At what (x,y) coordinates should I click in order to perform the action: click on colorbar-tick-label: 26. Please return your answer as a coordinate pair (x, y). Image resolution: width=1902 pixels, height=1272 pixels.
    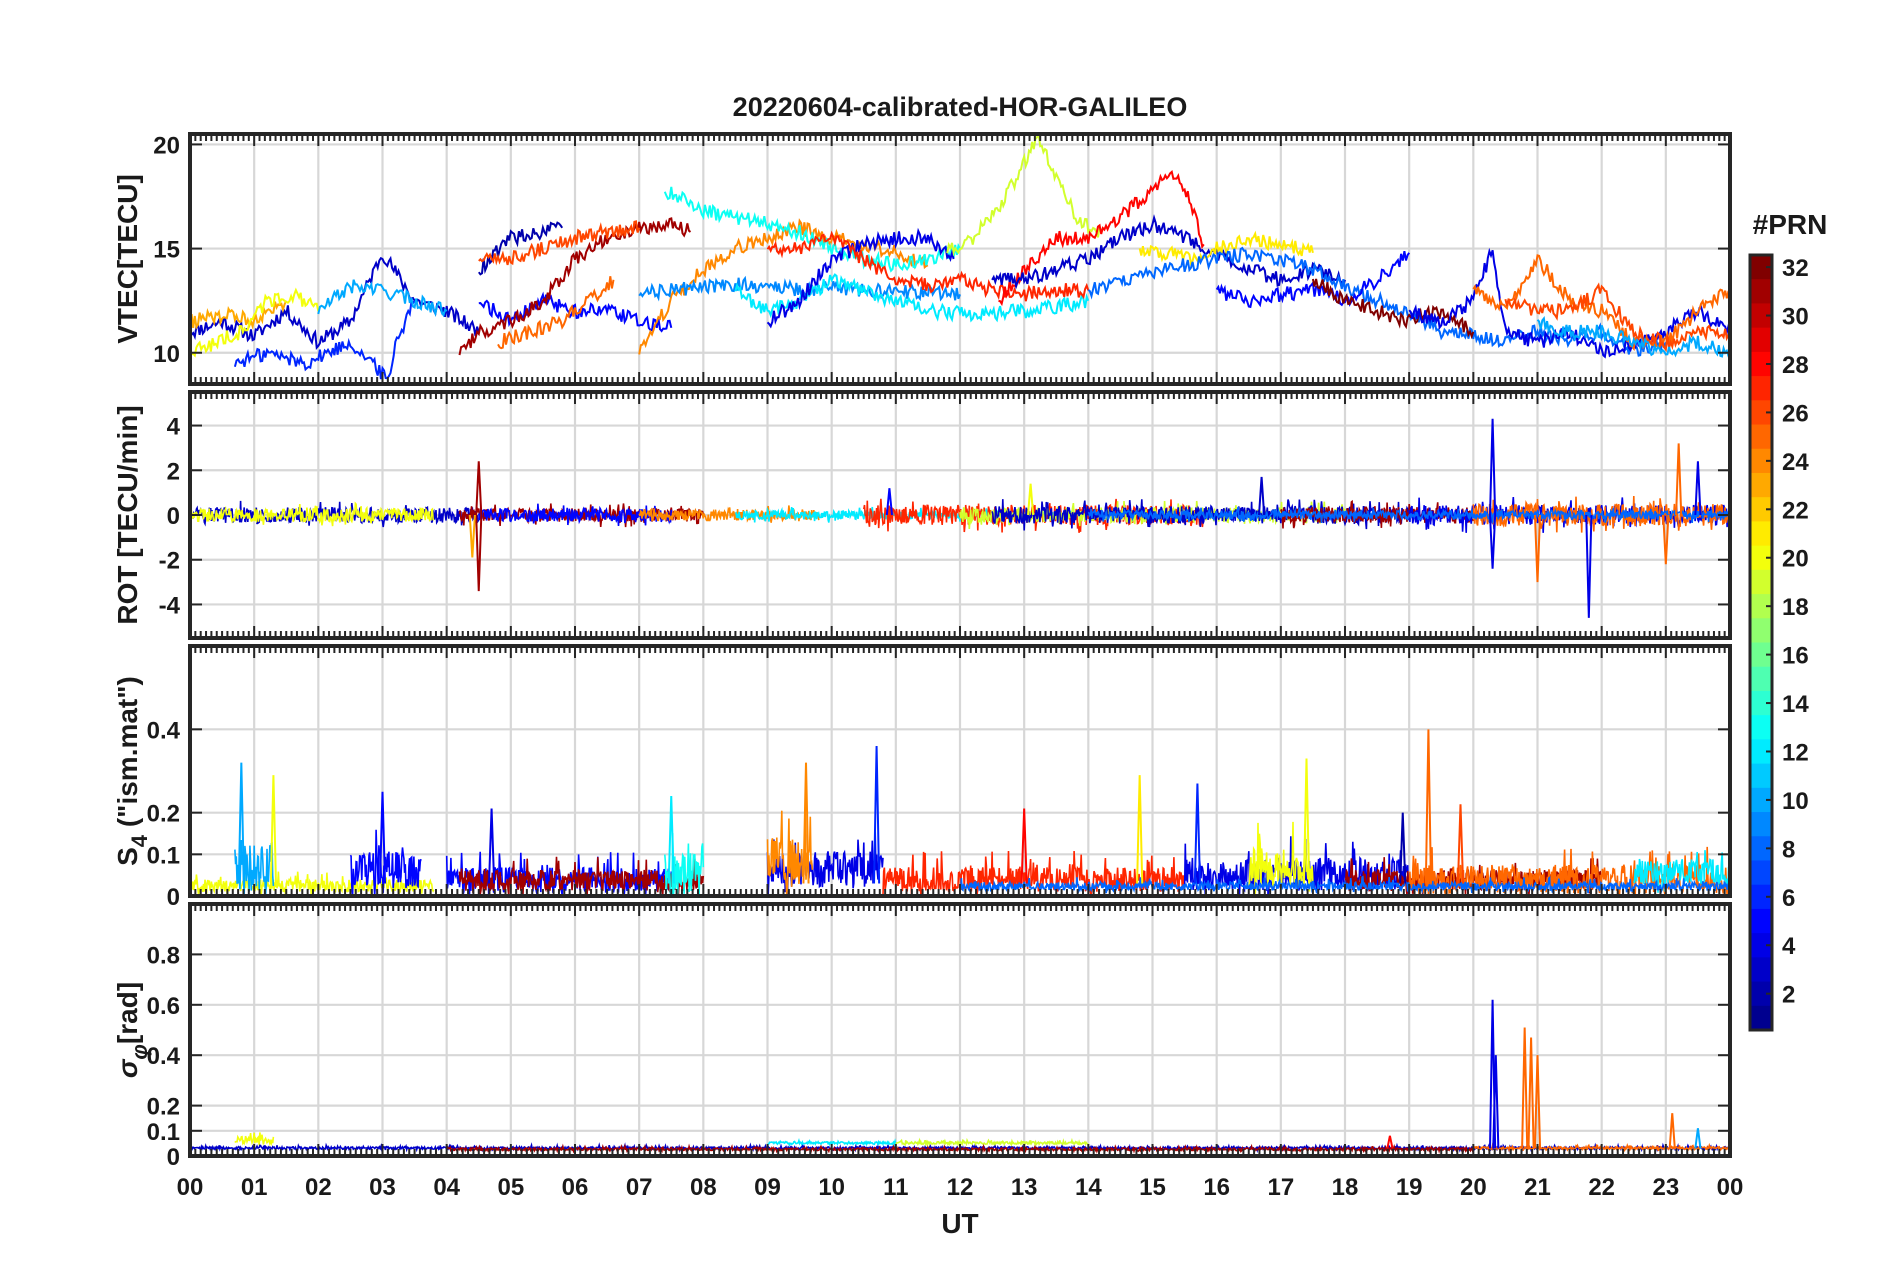
    Looking at the image, I should click on (1795, 413).